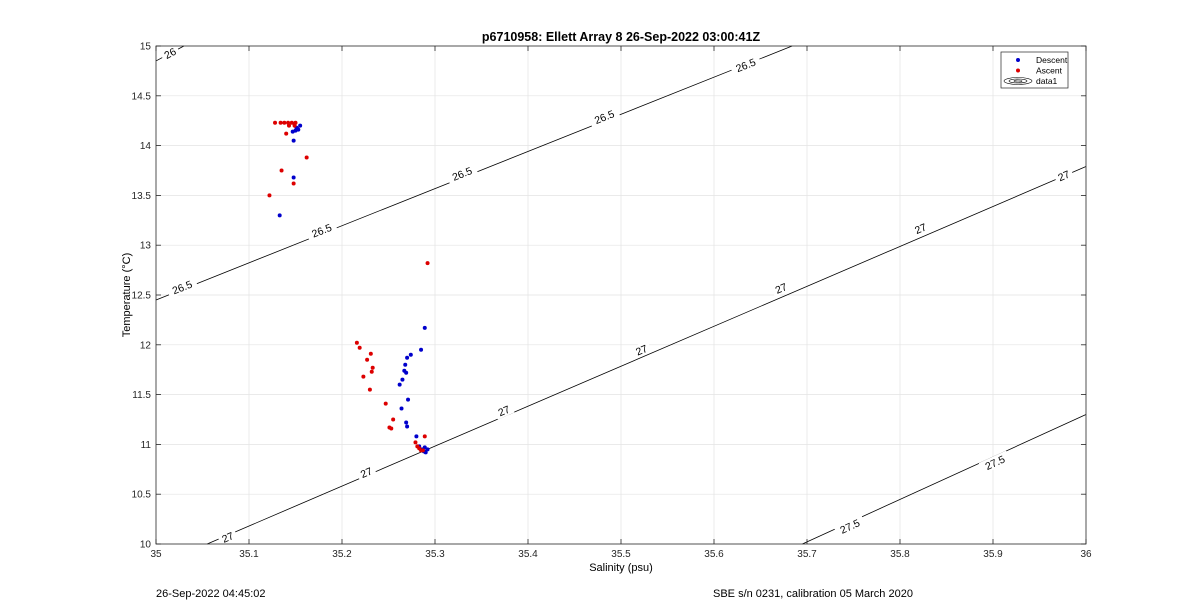 This screenshot has width=1200, height=611. I want to click on contour-label: 26, so click(170, 53).